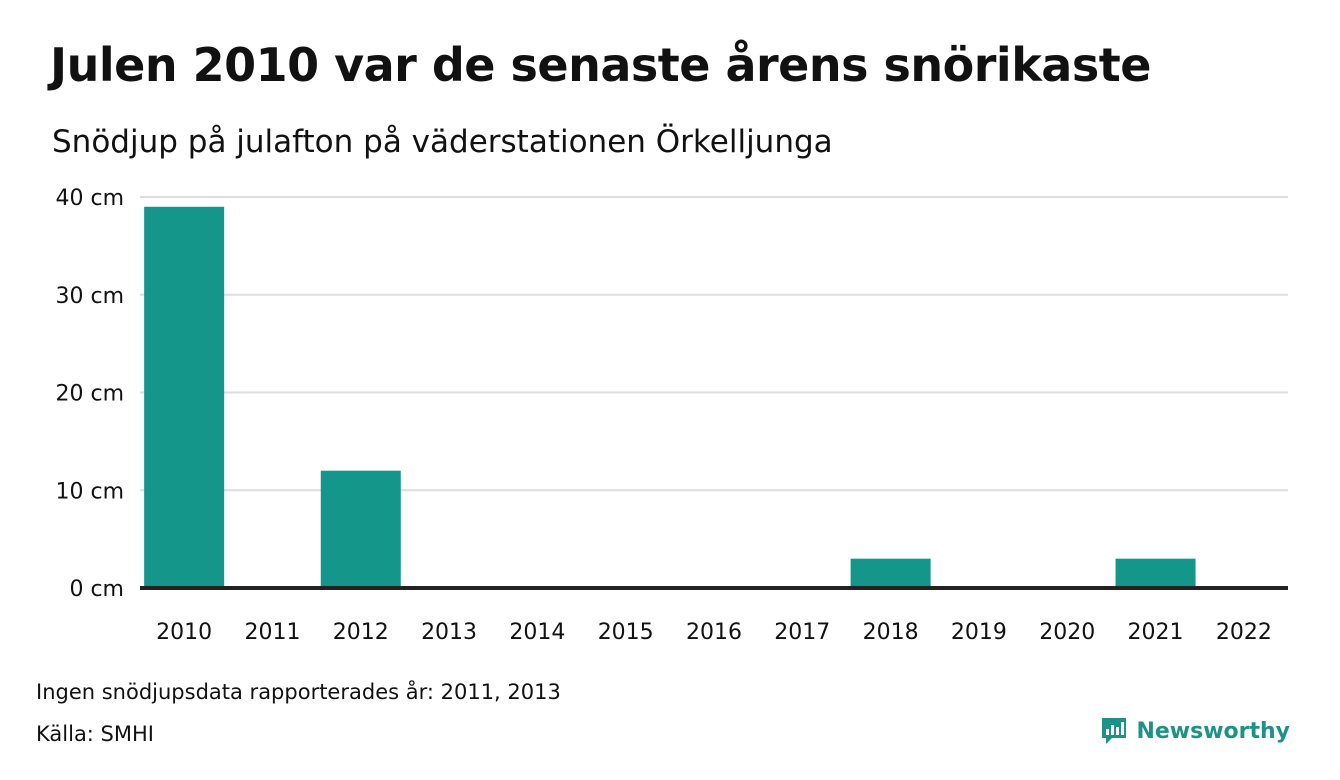  I want to click on y-tick-label: 0 cm, so click(96, 589).